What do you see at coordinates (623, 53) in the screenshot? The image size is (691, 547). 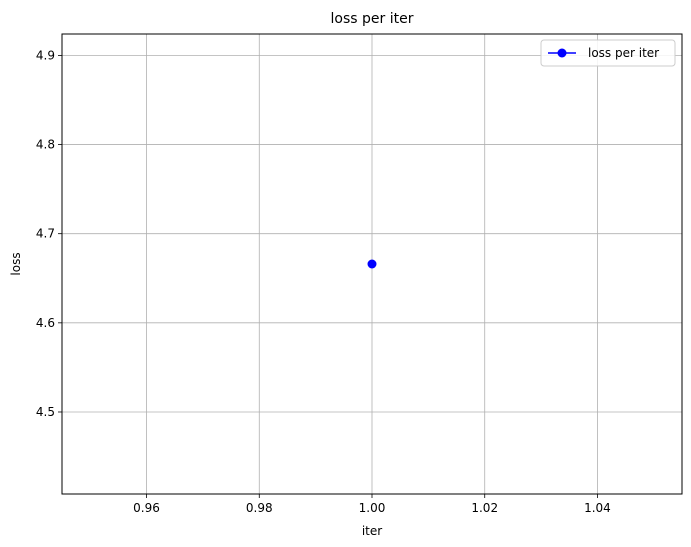 I see `legend-entry-label: loss per iter` at bounding box center [623, 53].